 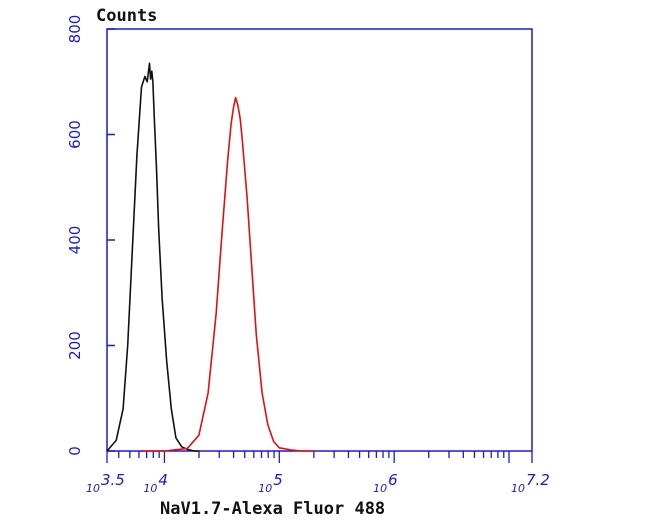 What do you see at coordinates (126, 16) in the screenshot?
I see `chart-title: Counts` at bounding box center [126, 16].